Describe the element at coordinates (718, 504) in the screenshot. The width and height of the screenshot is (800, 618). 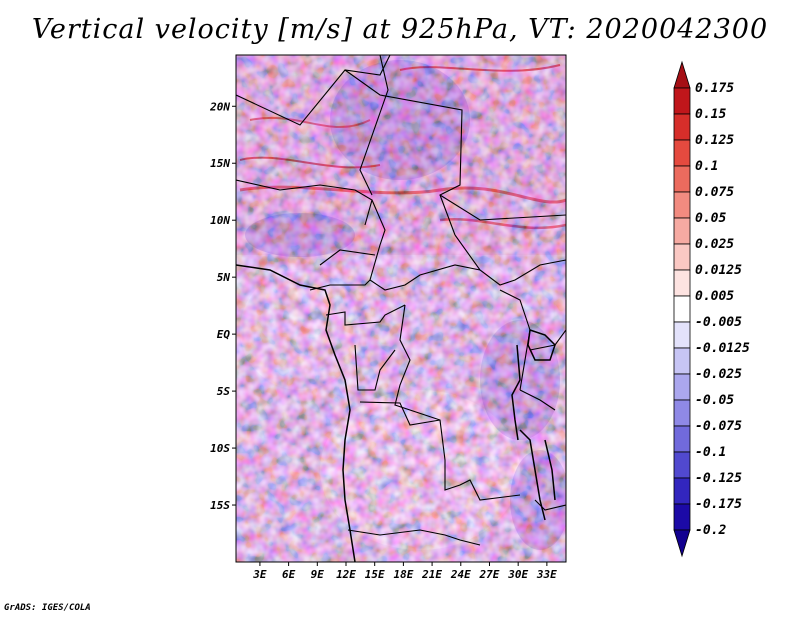
I see `colorbar-label: -0.175` at that location.